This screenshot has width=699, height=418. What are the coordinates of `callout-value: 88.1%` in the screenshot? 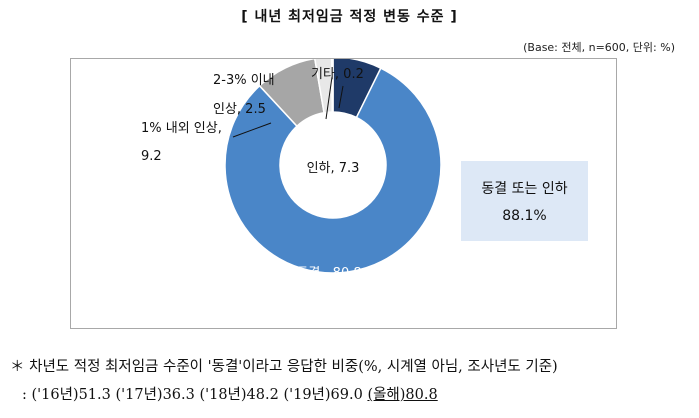 It's located at (524, 216).